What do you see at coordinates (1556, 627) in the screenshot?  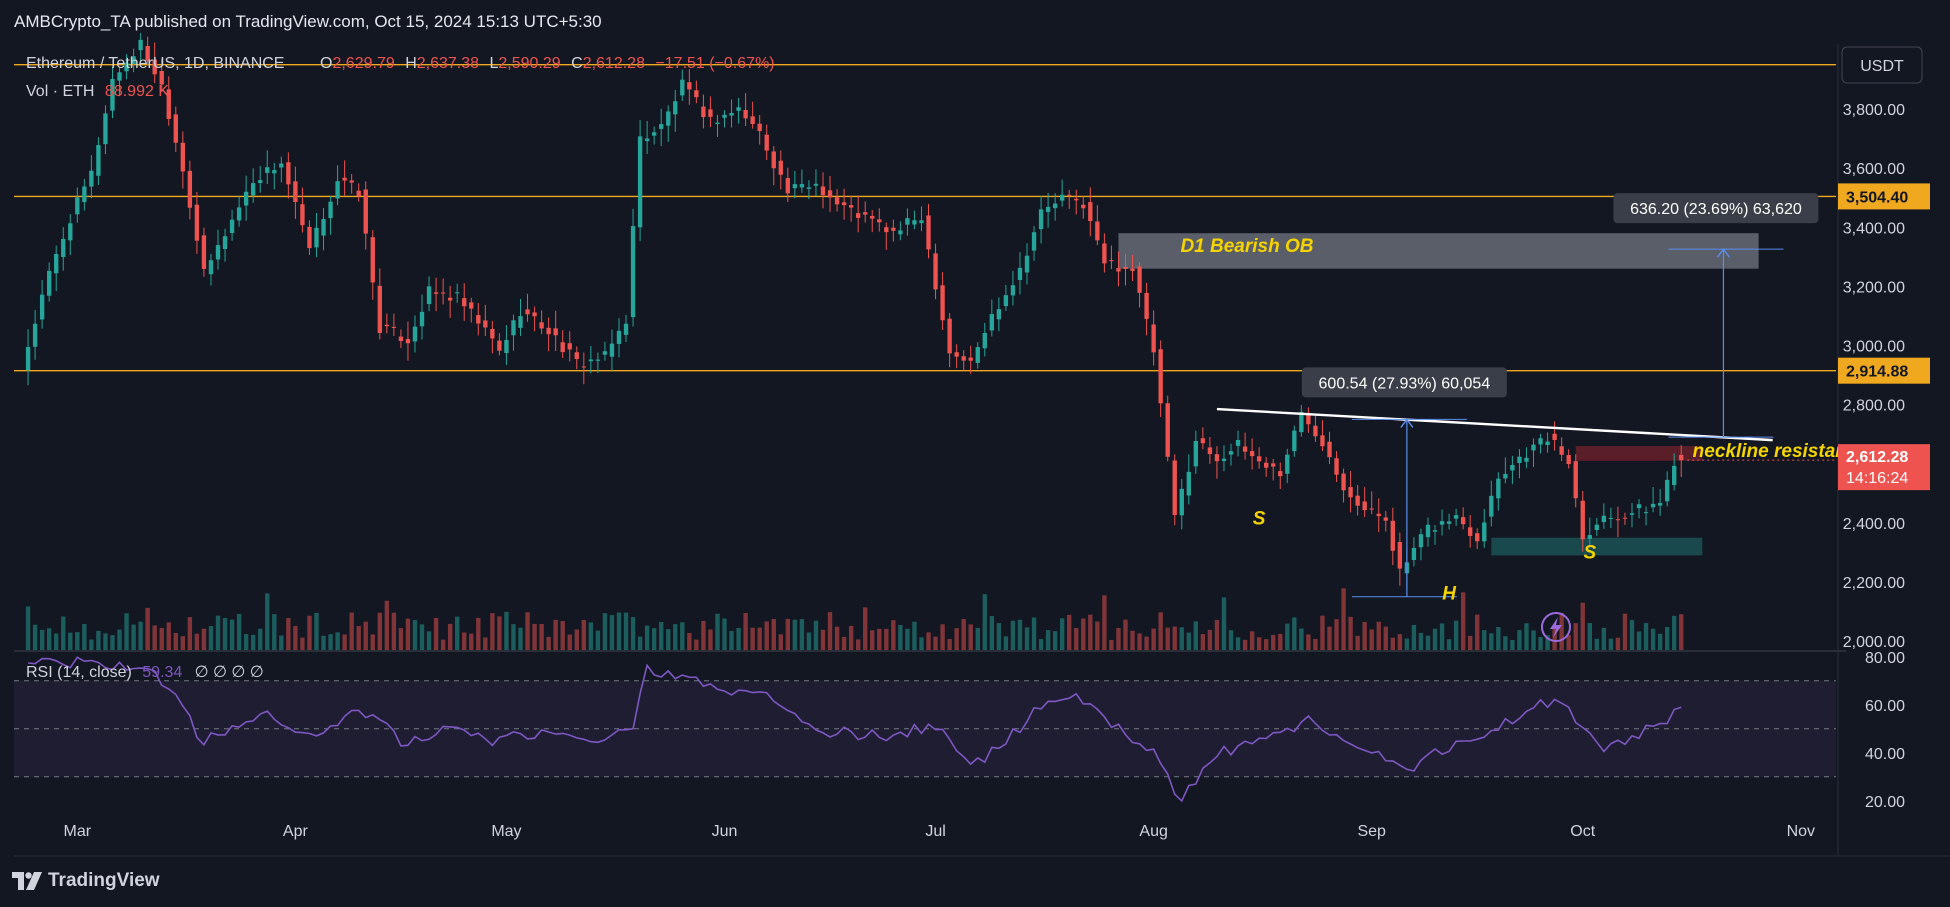 I see `lightning-icon` at bounding box center [1556, 627].